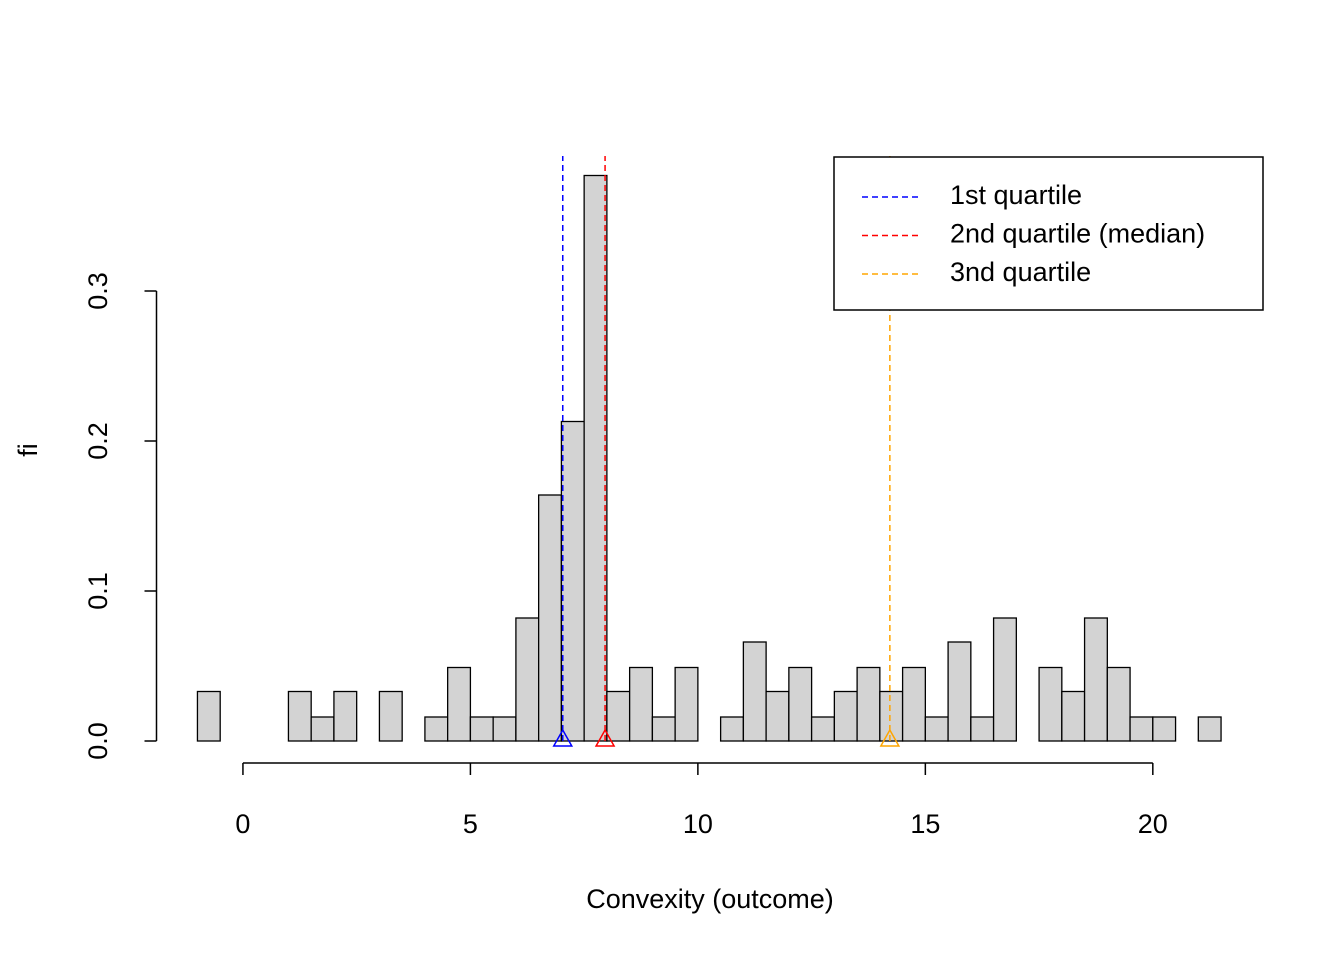 The height and width of the screenshot is (960, 1344). What do you see at coordinates (470, 824) in the screenshot?
I see `x-tick-label: 5` at bounding box center [470, 824].